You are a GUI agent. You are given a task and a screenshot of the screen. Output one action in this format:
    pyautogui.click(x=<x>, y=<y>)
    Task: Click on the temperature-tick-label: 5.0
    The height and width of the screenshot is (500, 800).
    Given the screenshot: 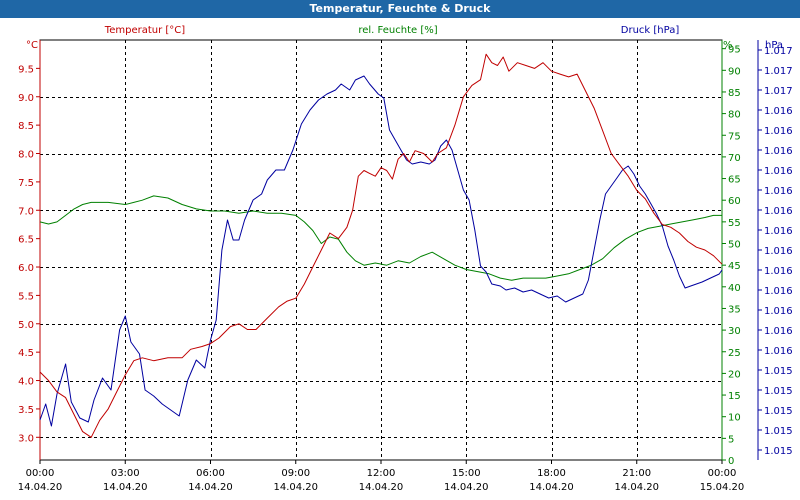 What is the action you would take?
    pyautogui.click(x=26, y=325)
    